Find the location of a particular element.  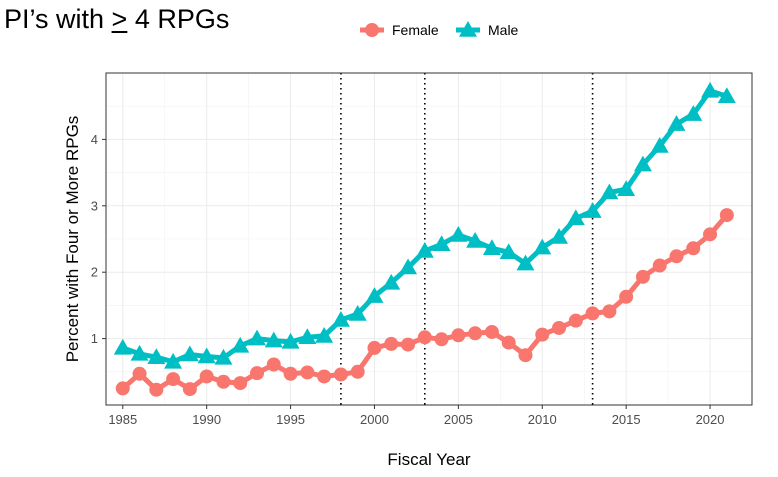

x-axis: 1985 1990 1995 2000 2005 2010 2015 2020 is located at coordinates (416, 416).